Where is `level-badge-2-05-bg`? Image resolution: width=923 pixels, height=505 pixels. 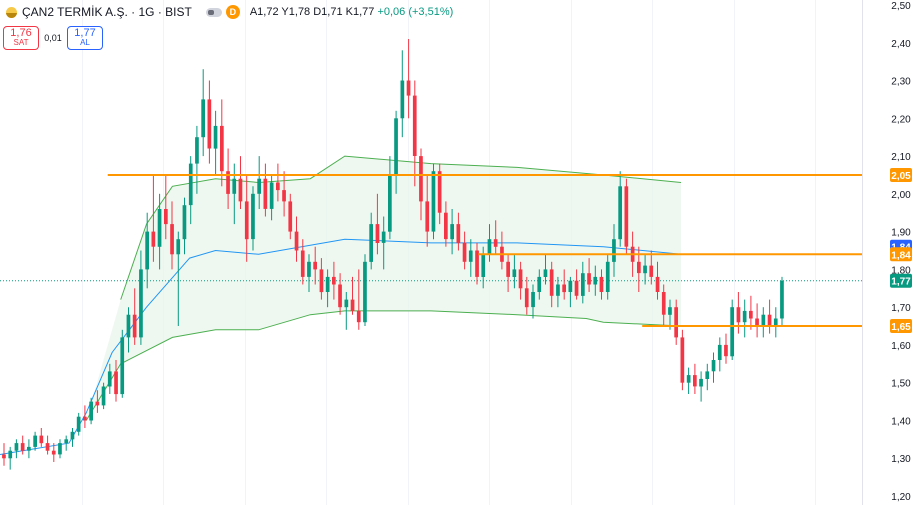
level-badge-2-05-bg is located at coordinates (901, 175).